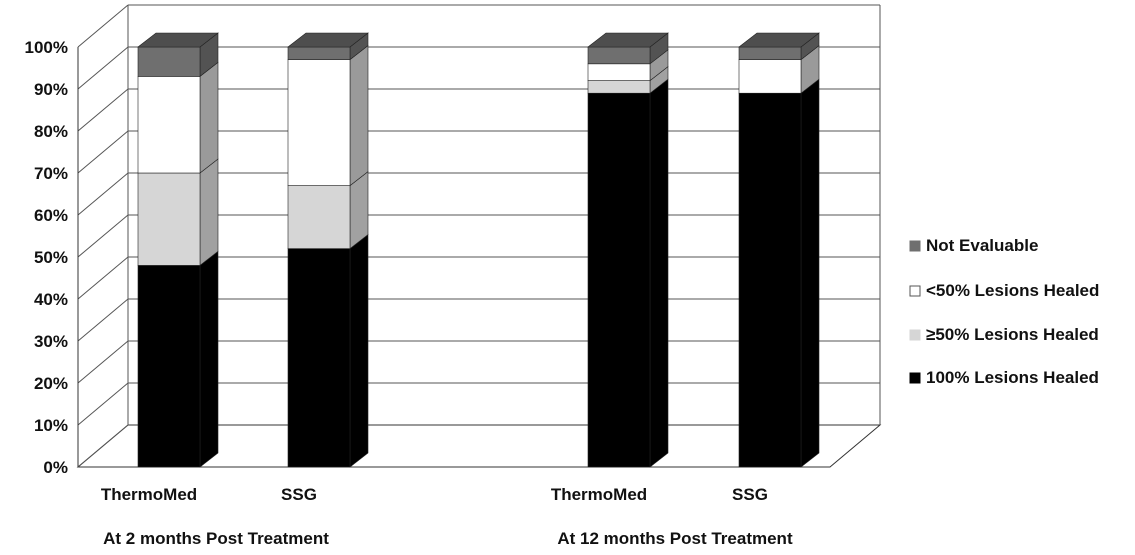 The height and width of the screenshot is (555, 1135). Describe the element at coordinates (51, 173) in the screenshot. I see `y-tick-label: 70%` at that location.